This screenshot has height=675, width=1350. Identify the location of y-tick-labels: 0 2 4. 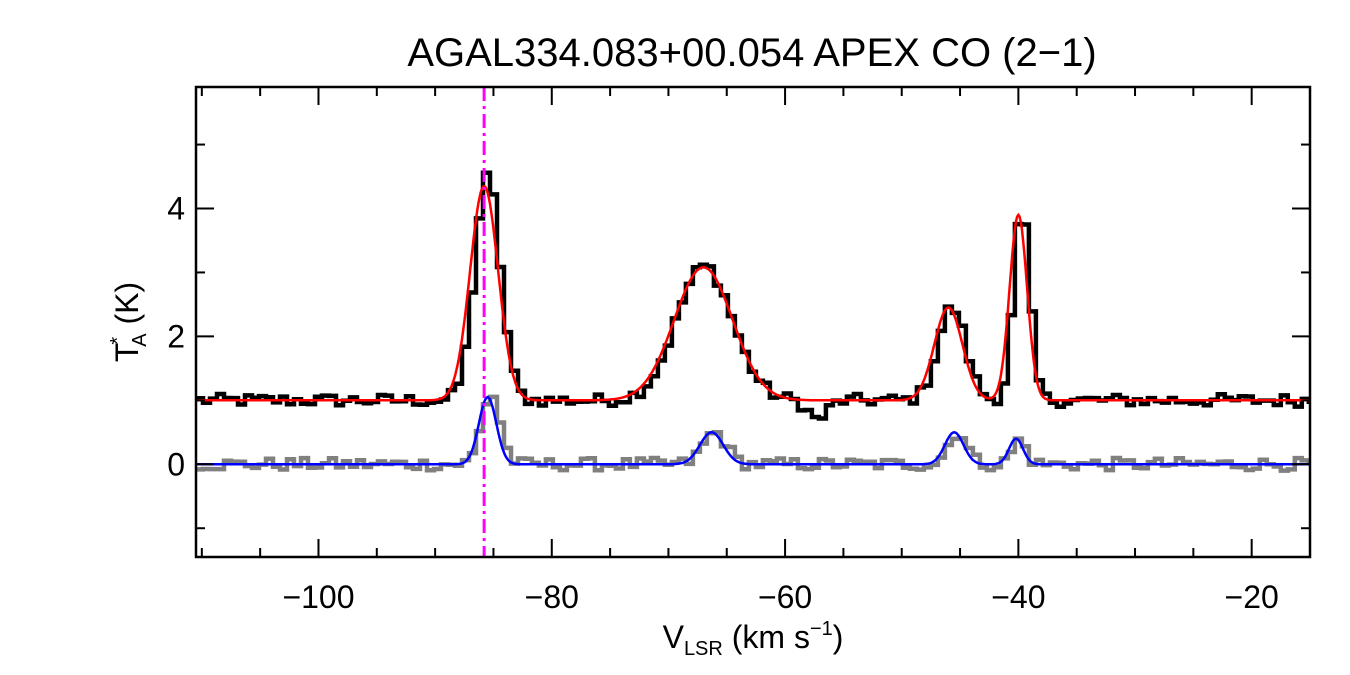
(176, 336).